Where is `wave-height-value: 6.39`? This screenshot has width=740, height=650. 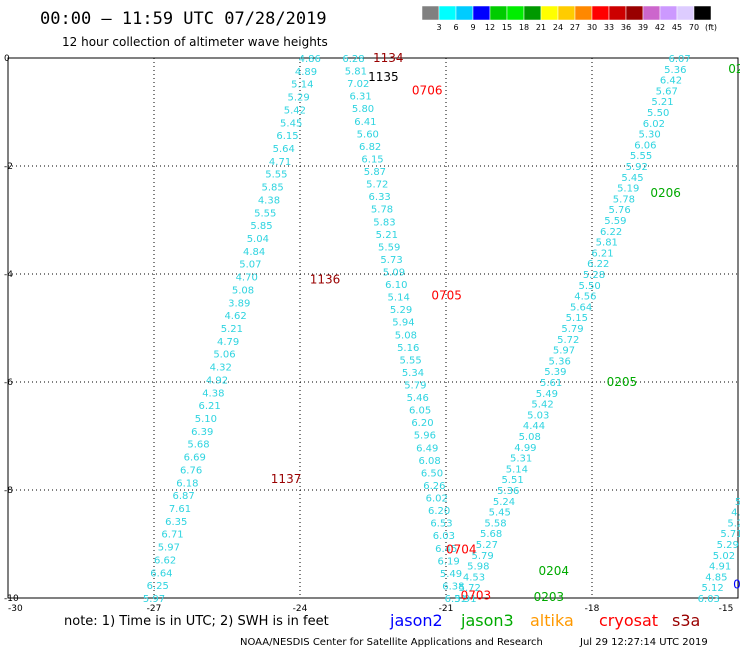 wave-height-value: 6.39 is located at coordinates (202, 432).